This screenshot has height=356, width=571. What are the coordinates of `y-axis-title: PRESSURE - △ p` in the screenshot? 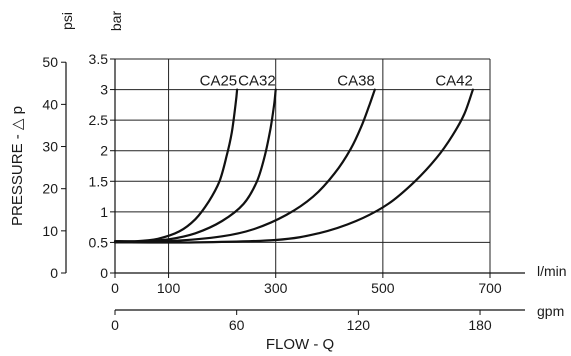 It's located at (17, 166).